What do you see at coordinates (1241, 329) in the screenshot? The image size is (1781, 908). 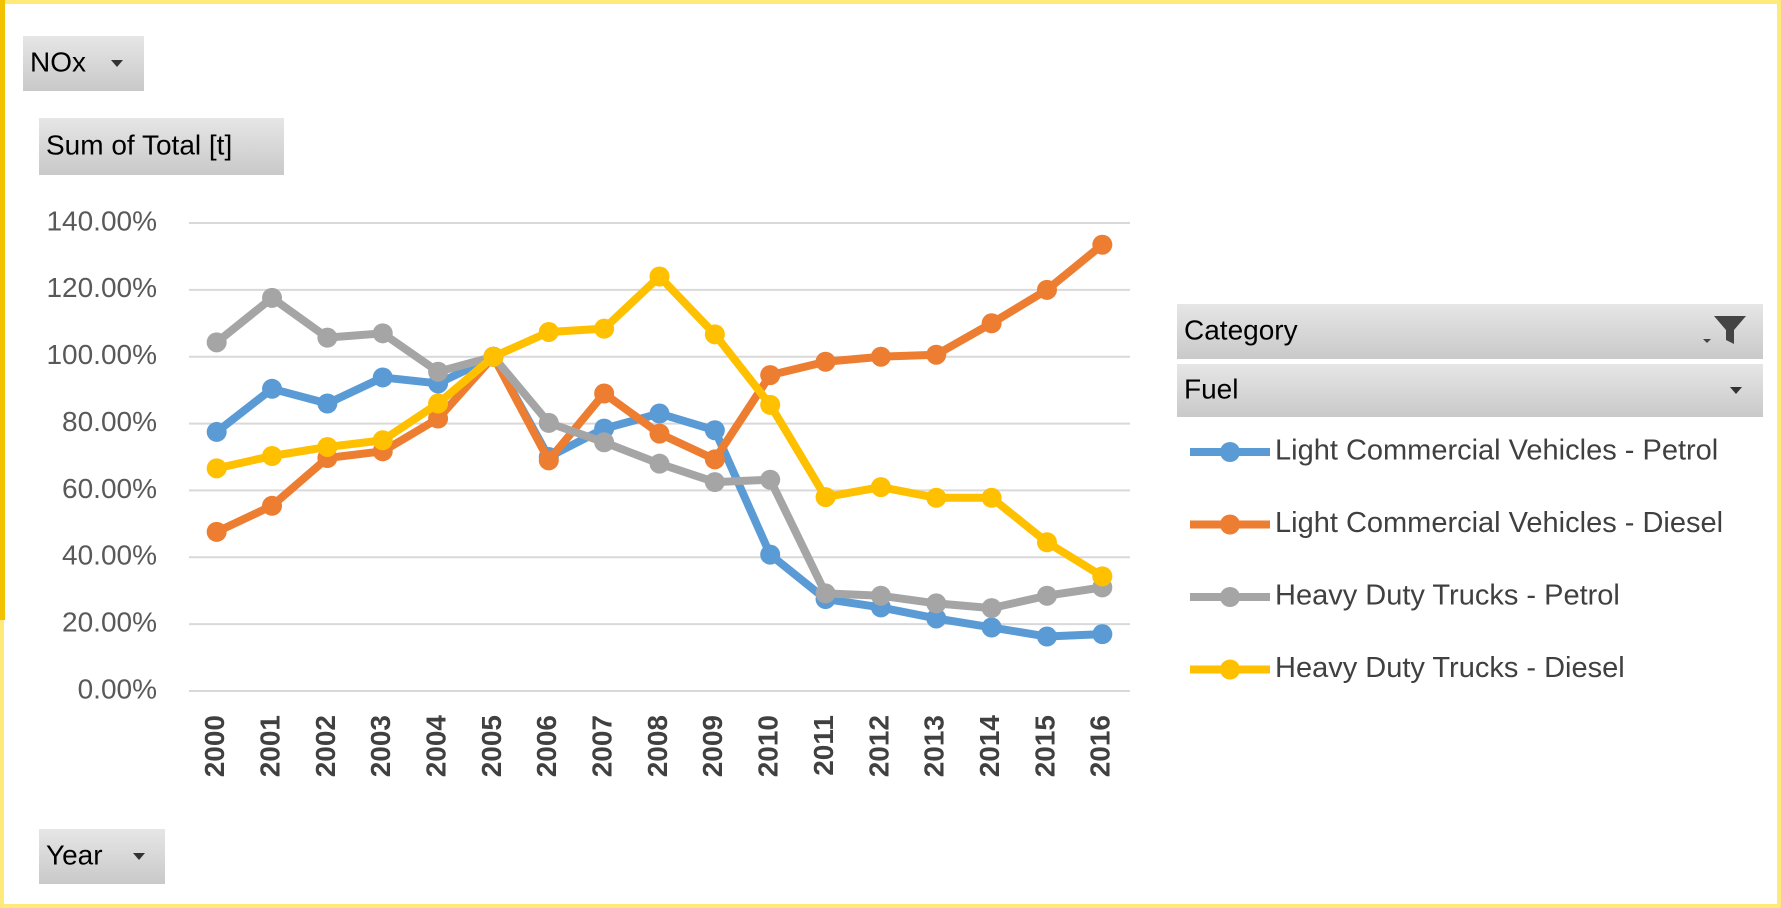 I see `legend-field-label: Category` at bounding box center [1241, 329].